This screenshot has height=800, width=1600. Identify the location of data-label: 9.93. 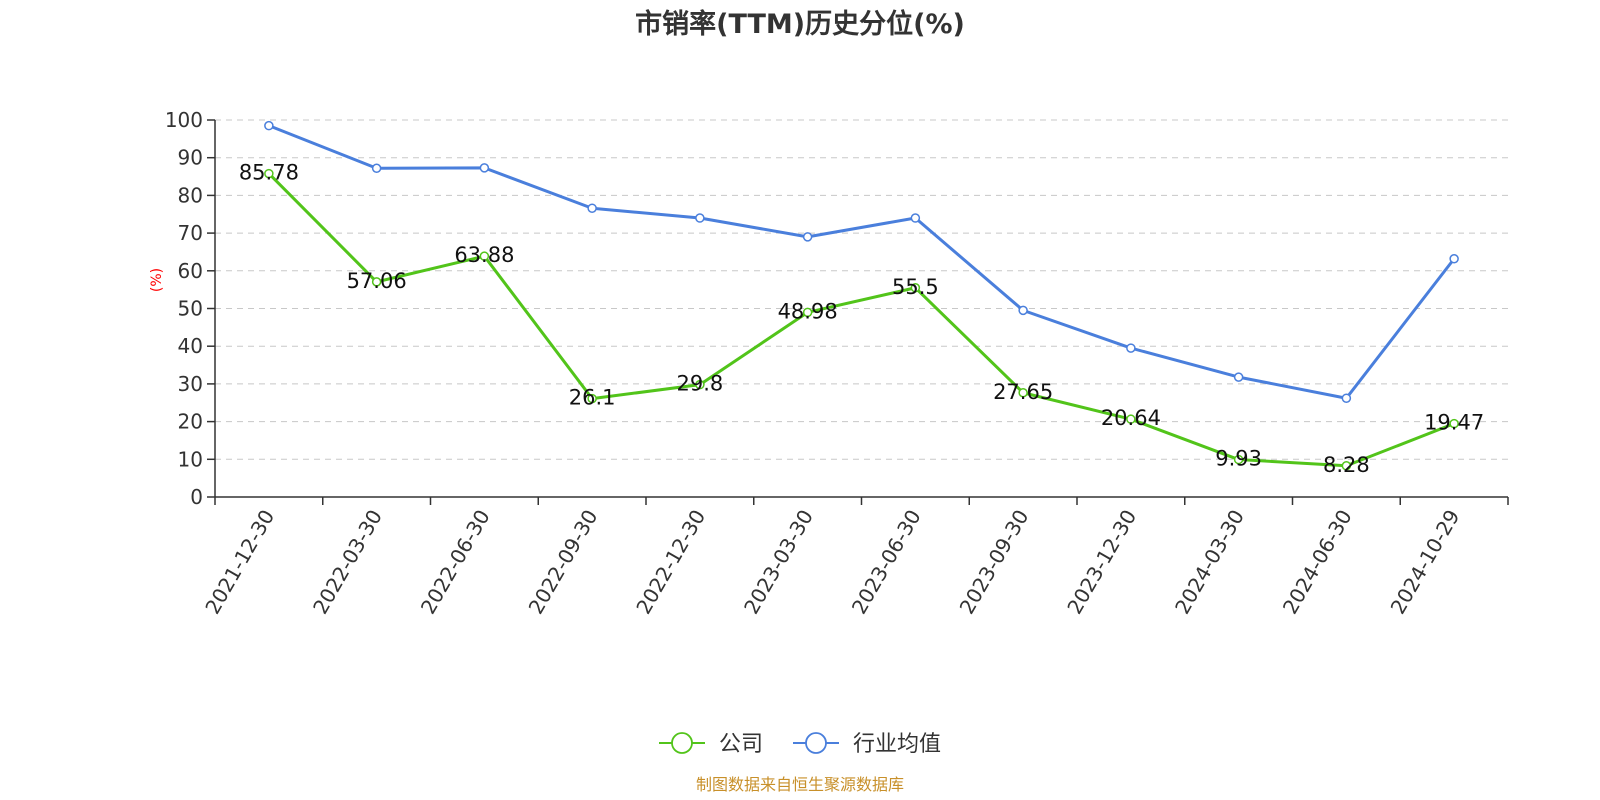
(1238, 459).